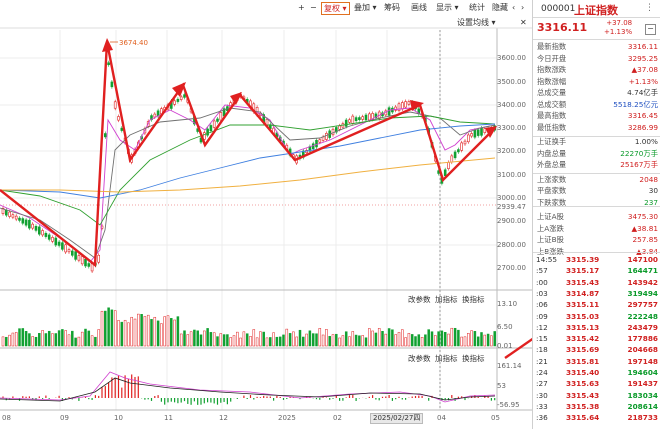 The height and width of the screenshot is (429, 660). I want to click on stats-button: 统计, so click(477, 7).